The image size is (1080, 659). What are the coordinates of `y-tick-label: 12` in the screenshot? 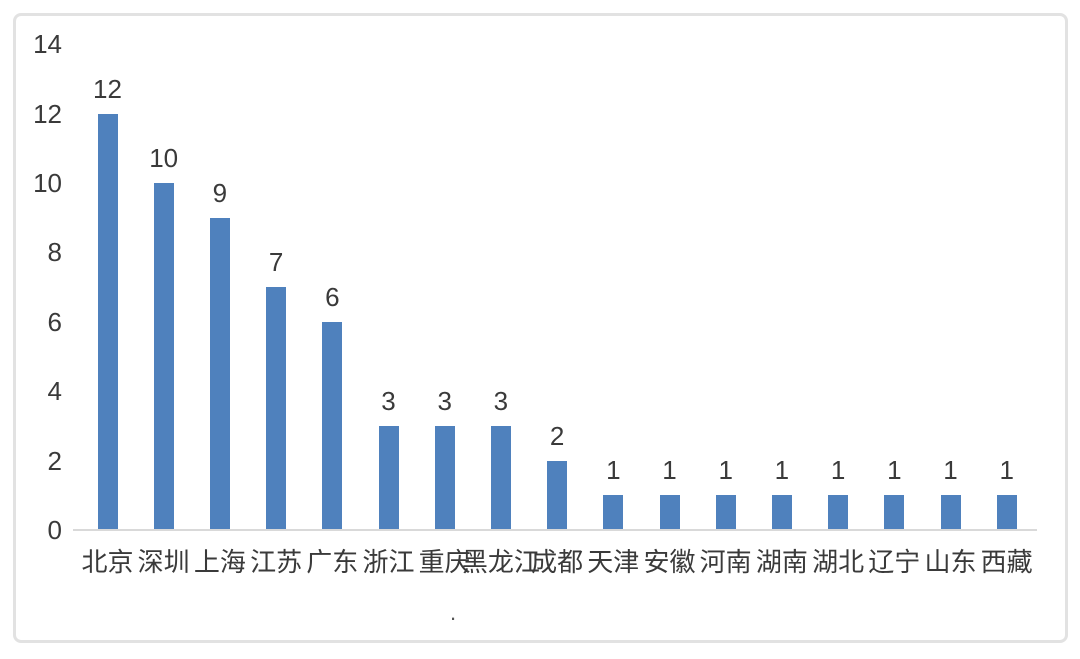 It's located at (47, 113).